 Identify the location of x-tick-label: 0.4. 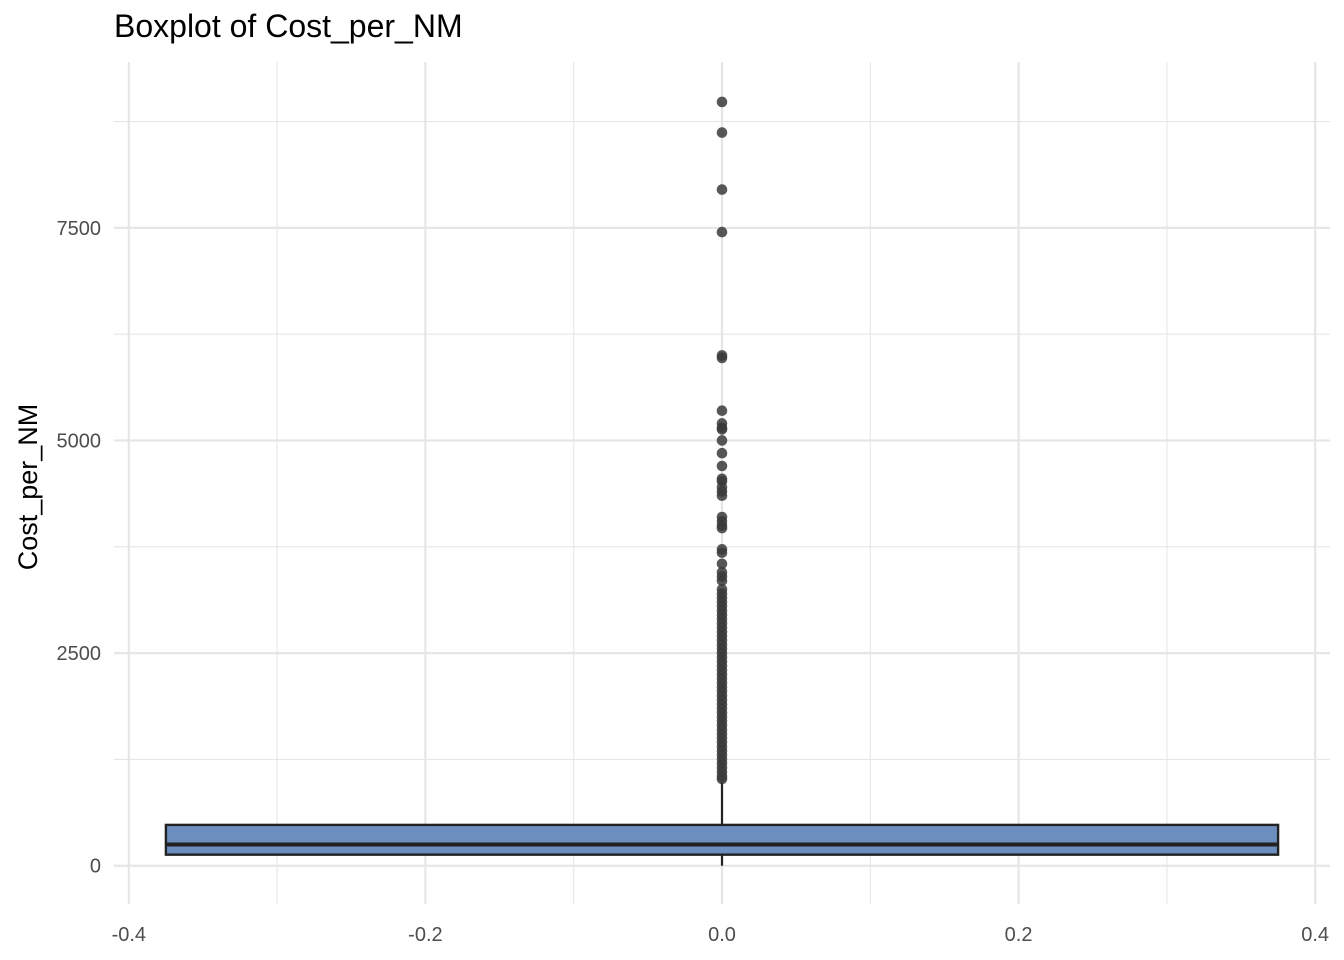
(1315, 935).